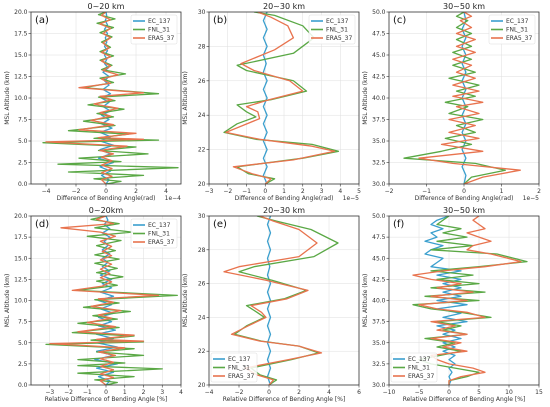  I want to click on x-tick-label: 3, so click(322, 191).